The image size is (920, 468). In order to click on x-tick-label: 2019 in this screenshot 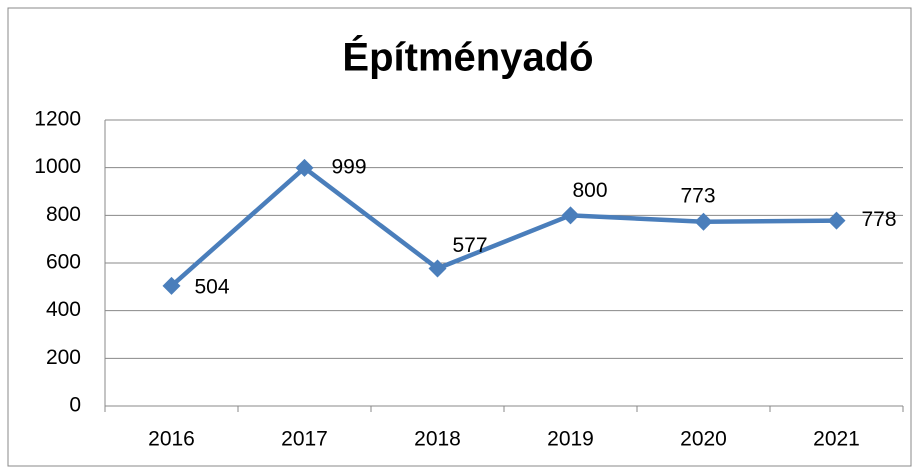, I will do `click(570, 439)`.